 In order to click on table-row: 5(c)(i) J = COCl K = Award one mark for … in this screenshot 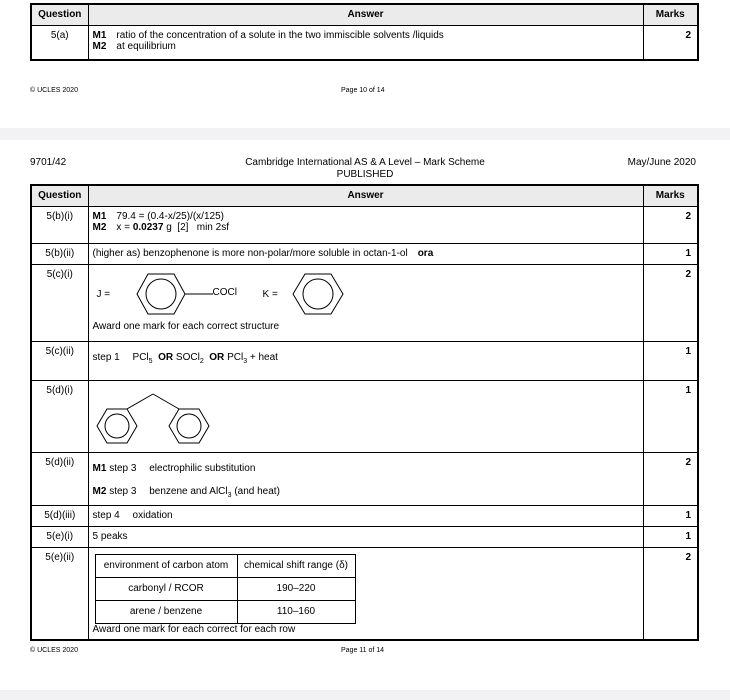, I will do `click(364, 302)`.